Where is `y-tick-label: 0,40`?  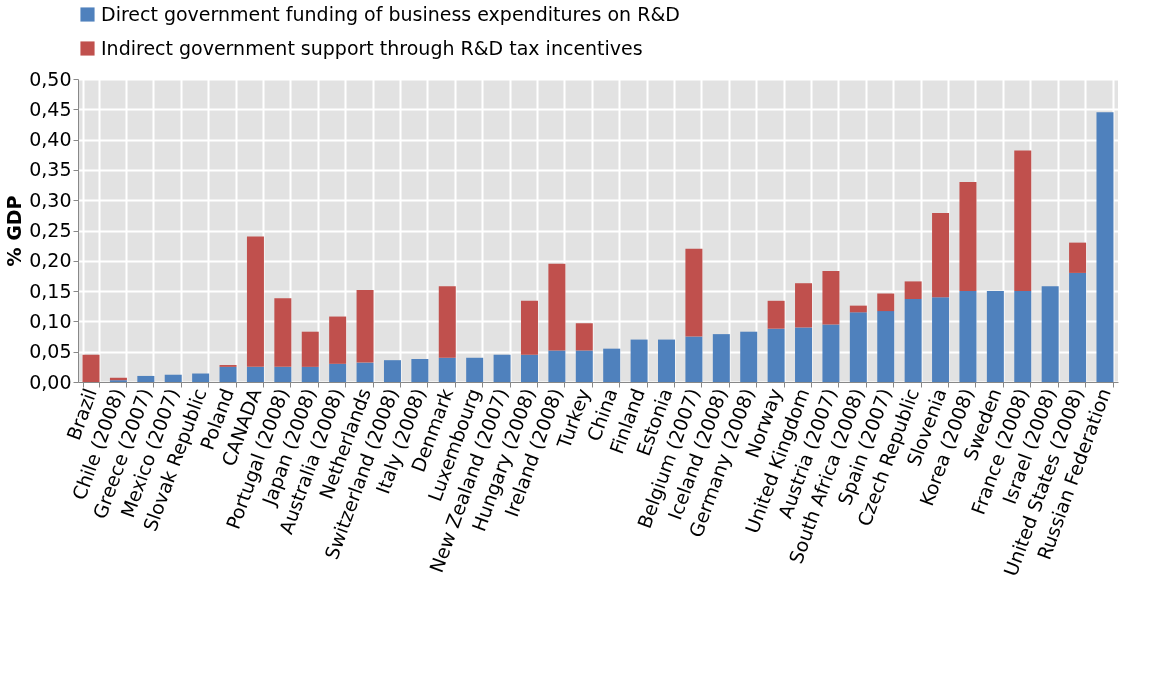 y-tick-label: 0,40 is located at coordinates (50, 139).